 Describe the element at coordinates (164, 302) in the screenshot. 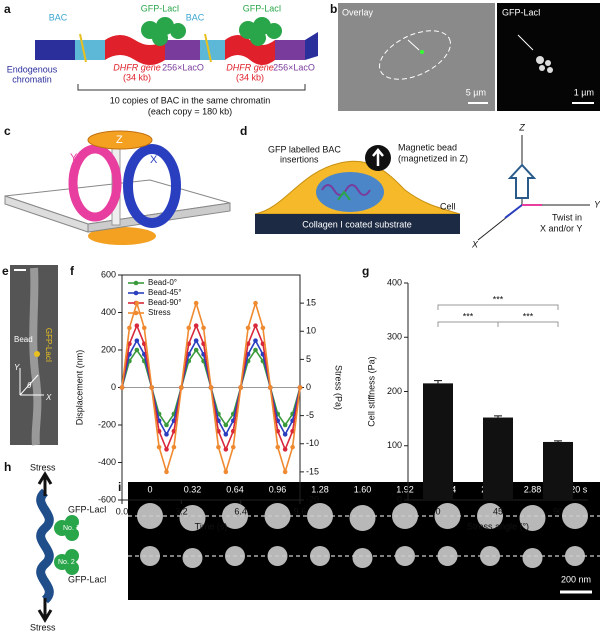

I see `legend-label: Bead-90°` at that location.